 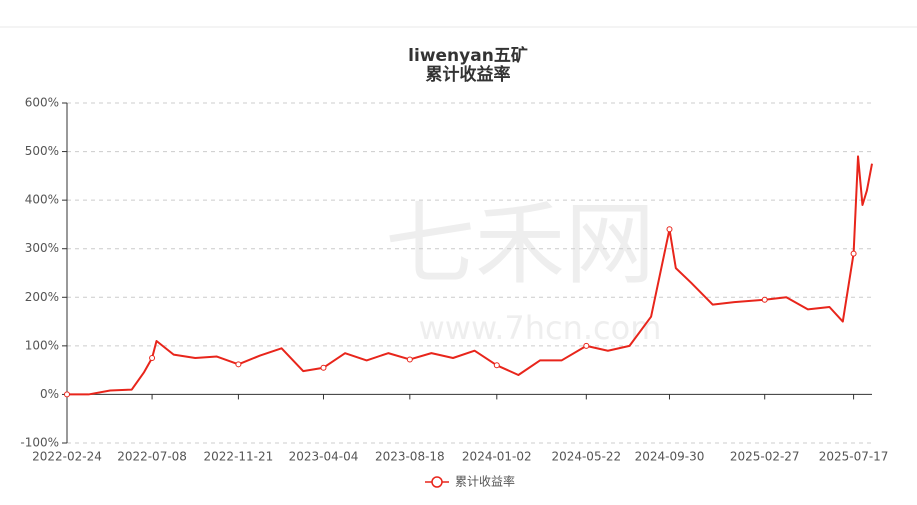 What do you see at coordinates (540, 328) in the screenshot?
I see `watermark: www.7hcn.com` at bounding box center [540, 328].